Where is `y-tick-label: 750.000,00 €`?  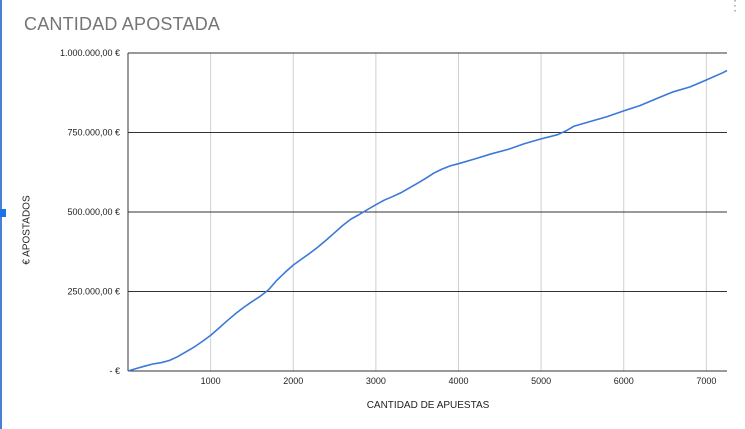 y-tick-label: 750.000,00 € is located at coordinates (93, 133).